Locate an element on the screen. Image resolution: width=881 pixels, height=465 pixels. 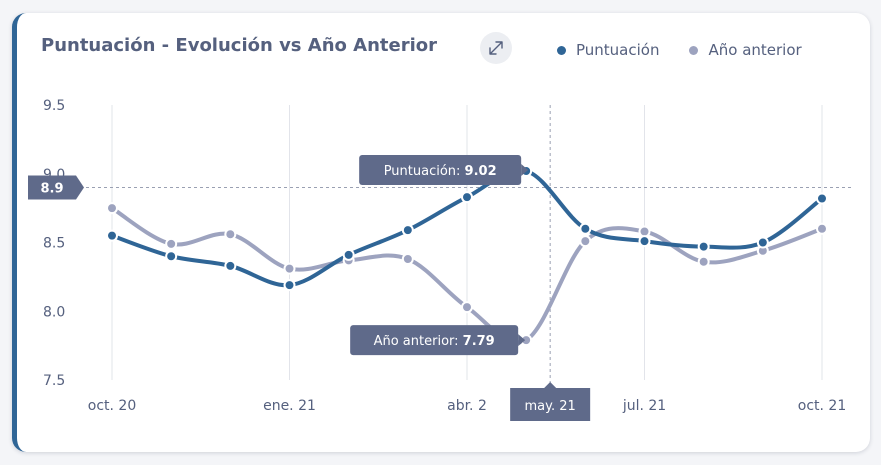
tooltip-puntuacion-label: Puntuación: is located at coordinates (424, 171).